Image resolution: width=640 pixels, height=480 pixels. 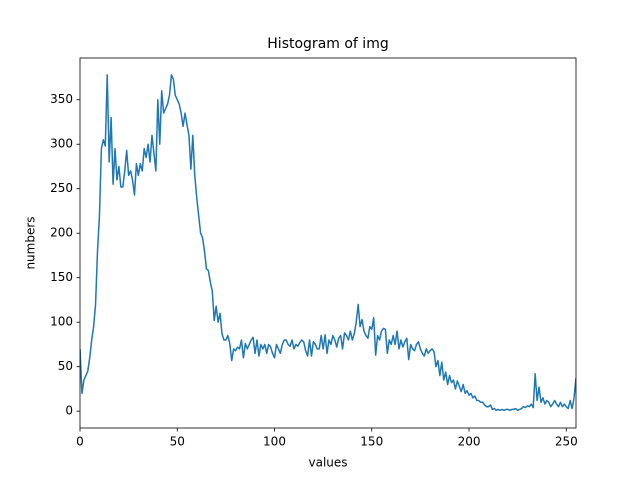 What do you see at coordinates (80, 442) in the screenshot?
I see `x-tick-label: 0` at bounding box center [80, 442].